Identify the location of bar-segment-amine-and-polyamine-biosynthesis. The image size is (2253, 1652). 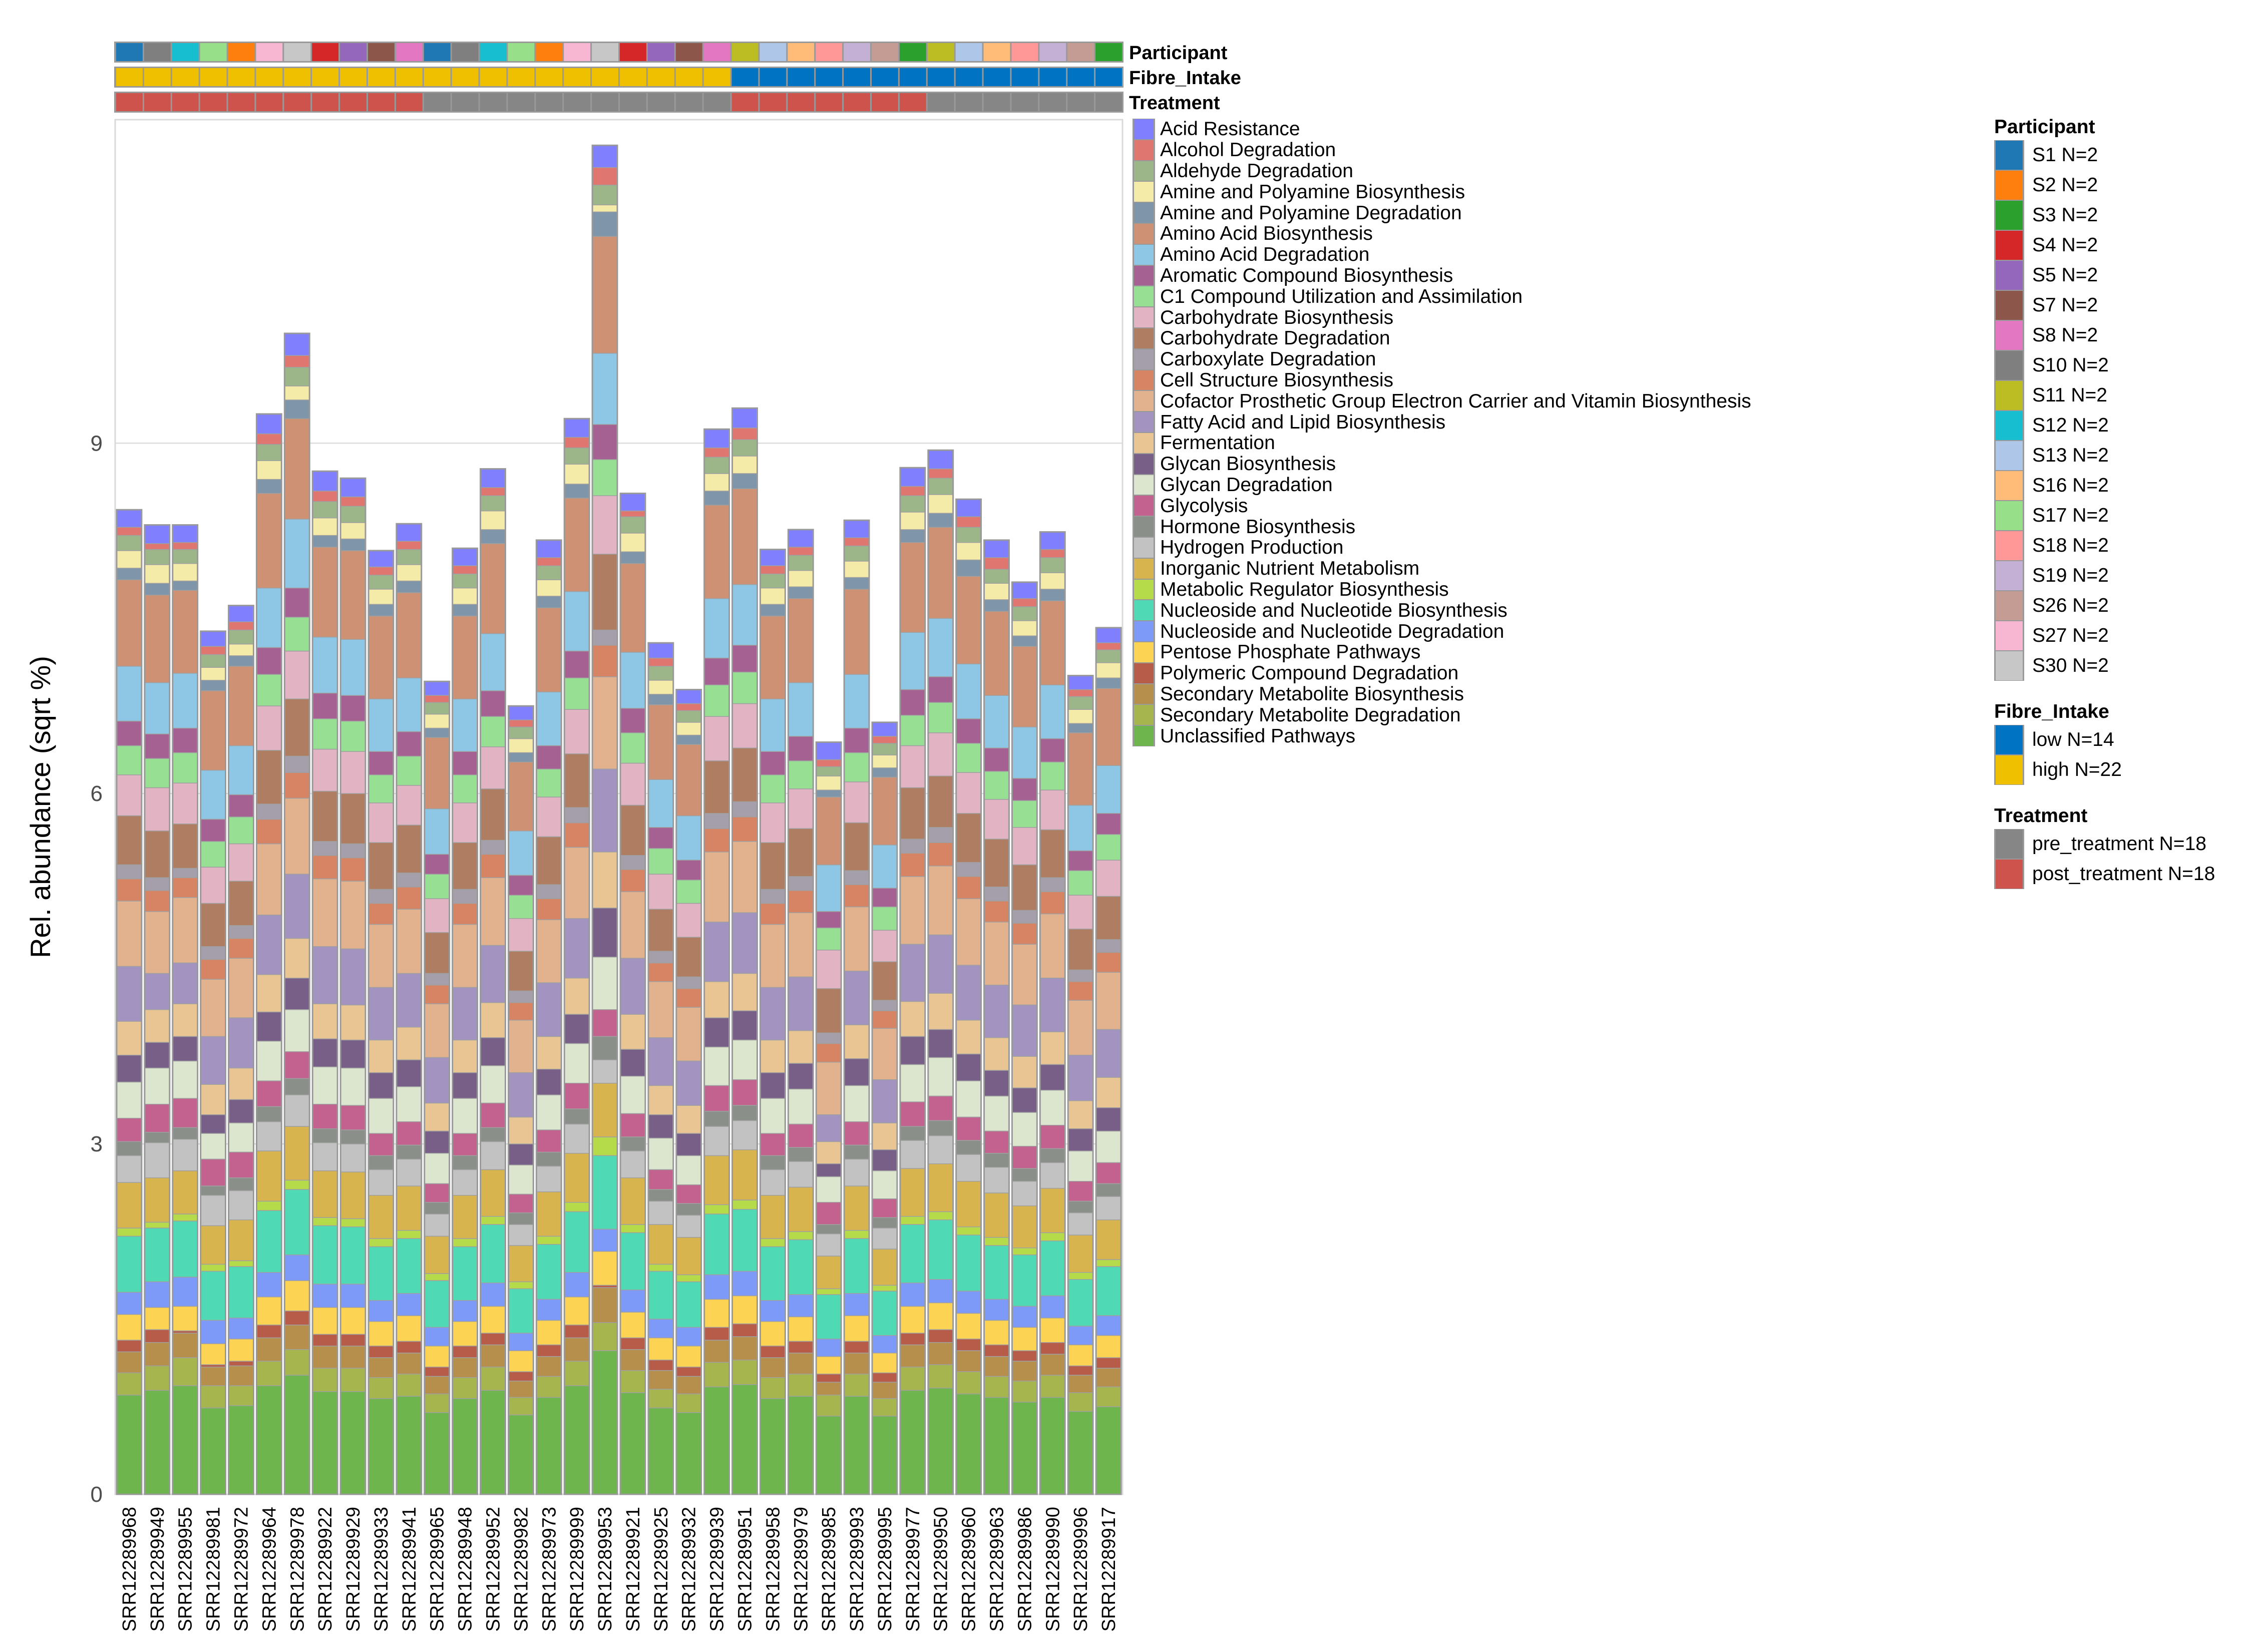
(241, 649).